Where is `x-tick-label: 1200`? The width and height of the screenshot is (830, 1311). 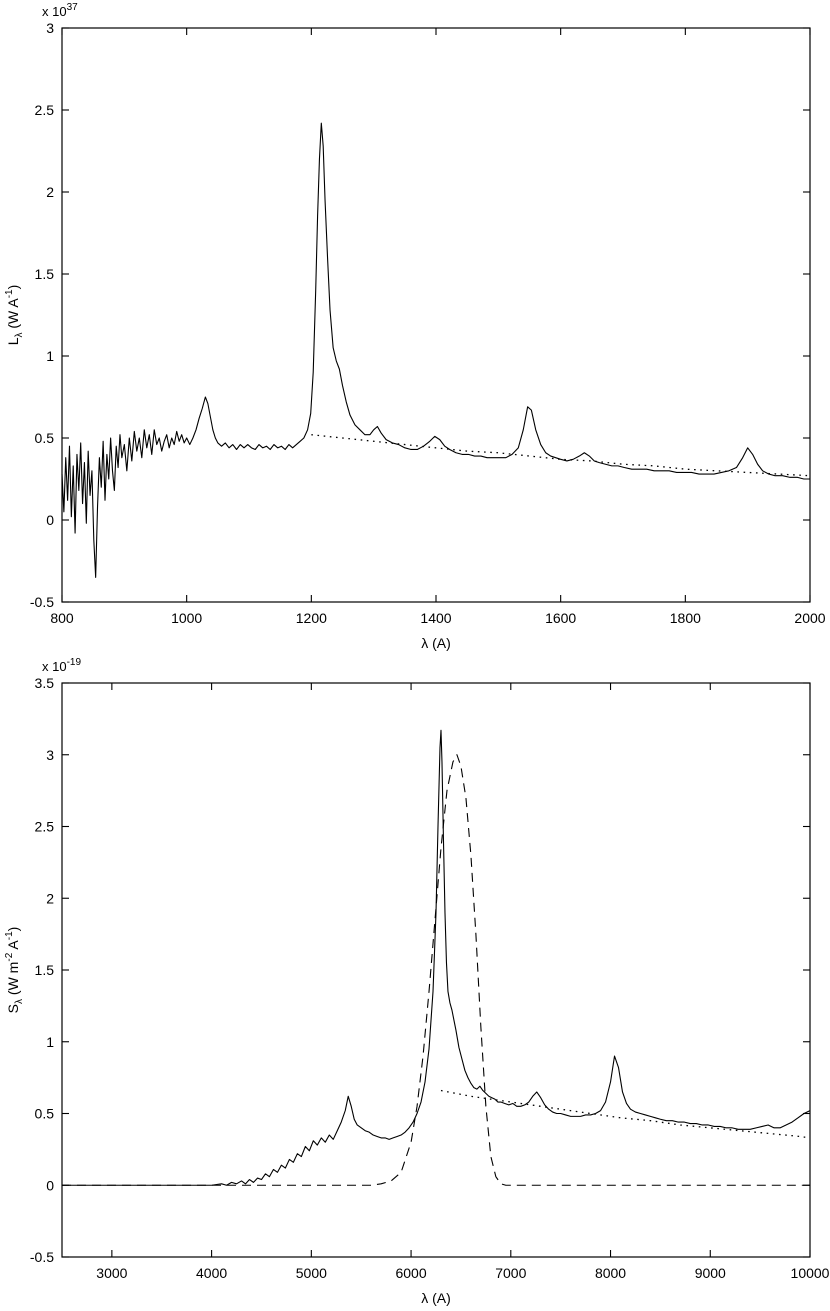 x-tick-label: 1200 is located at coordinates (311, 618).